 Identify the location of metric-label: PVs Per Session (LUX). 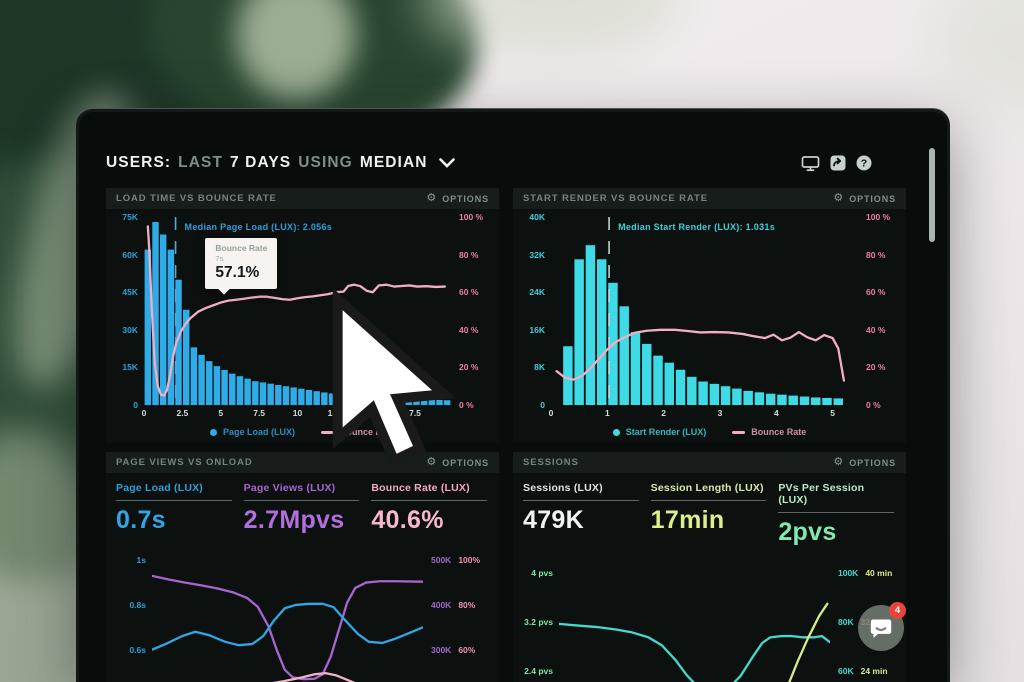
(821, 494).